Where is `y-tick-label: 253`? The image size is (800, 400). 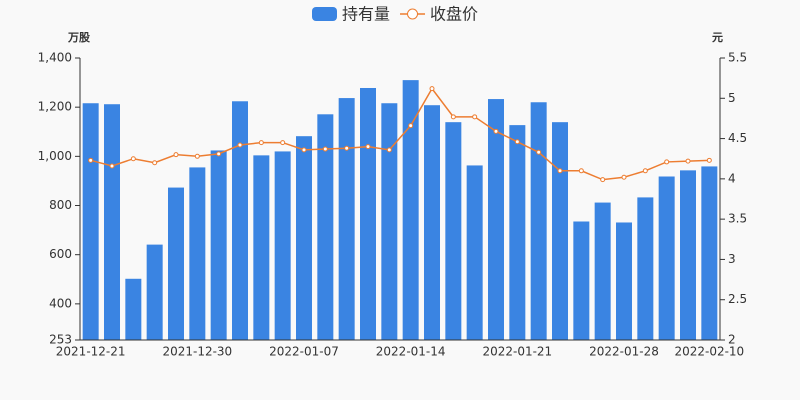
y-tick-label: 253 is located at coordinates (60, 340).